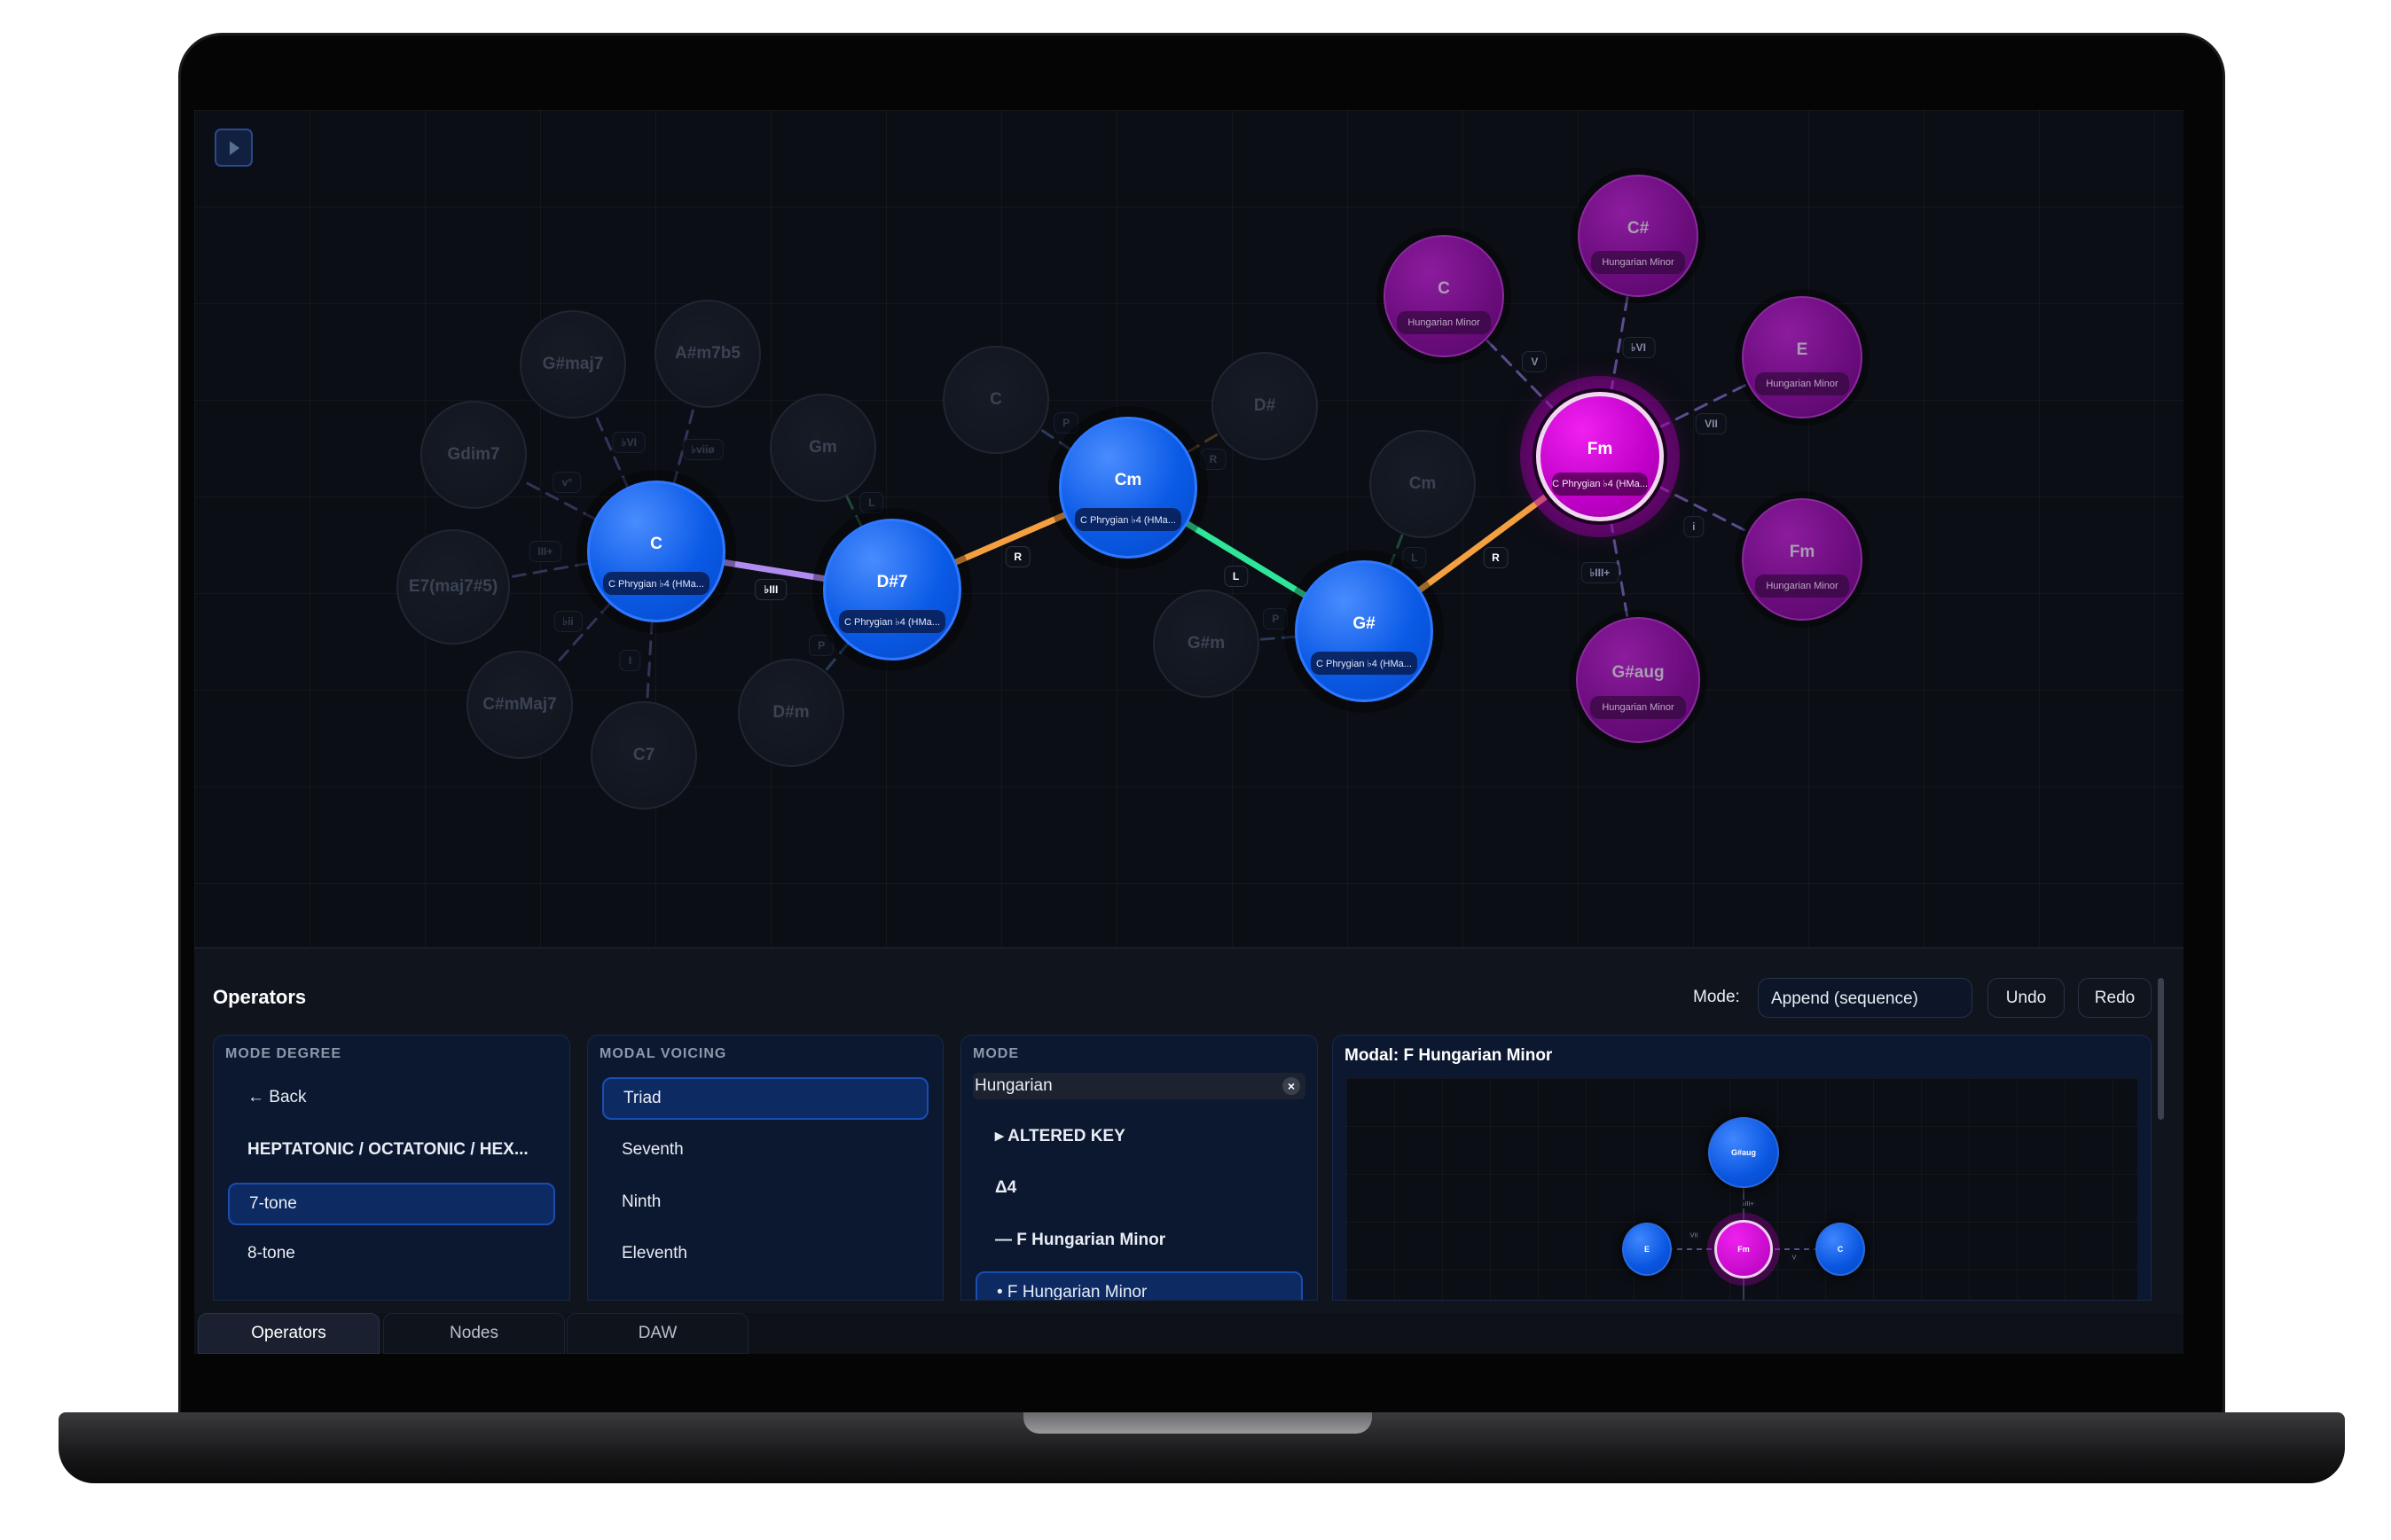 The height and width of the screenshot is (1540, 2391). I want to click on edge-fm-m_e, so click(1703, 406).